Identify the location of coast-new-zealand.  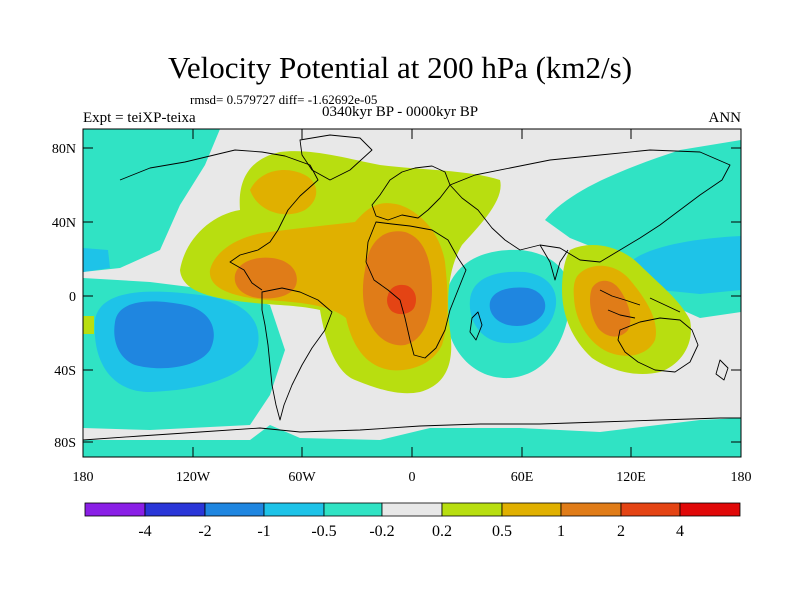
(722, 370).